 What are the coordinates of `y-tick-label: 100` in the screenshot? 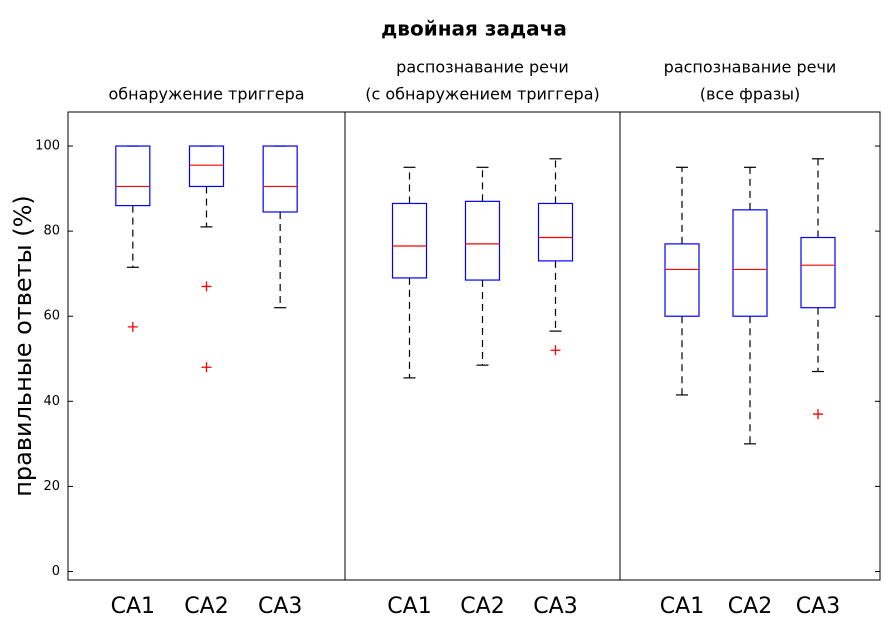 It's located at (47, 146).